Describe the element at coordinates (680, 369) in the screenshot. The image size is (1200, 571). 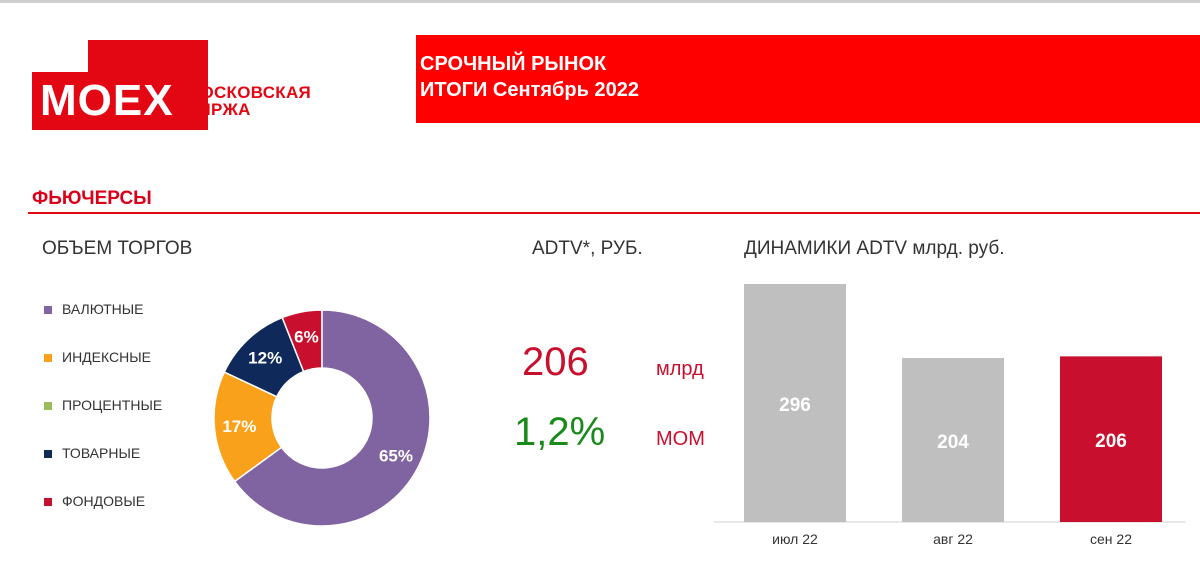
I see `adtv-value-unit: млрд` at that location.